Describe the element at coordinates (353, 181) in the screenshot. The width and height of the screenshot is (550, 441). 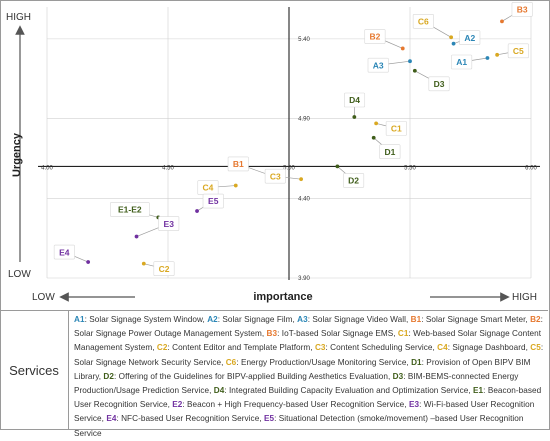
I see `point-label-d2: D2` at that location.